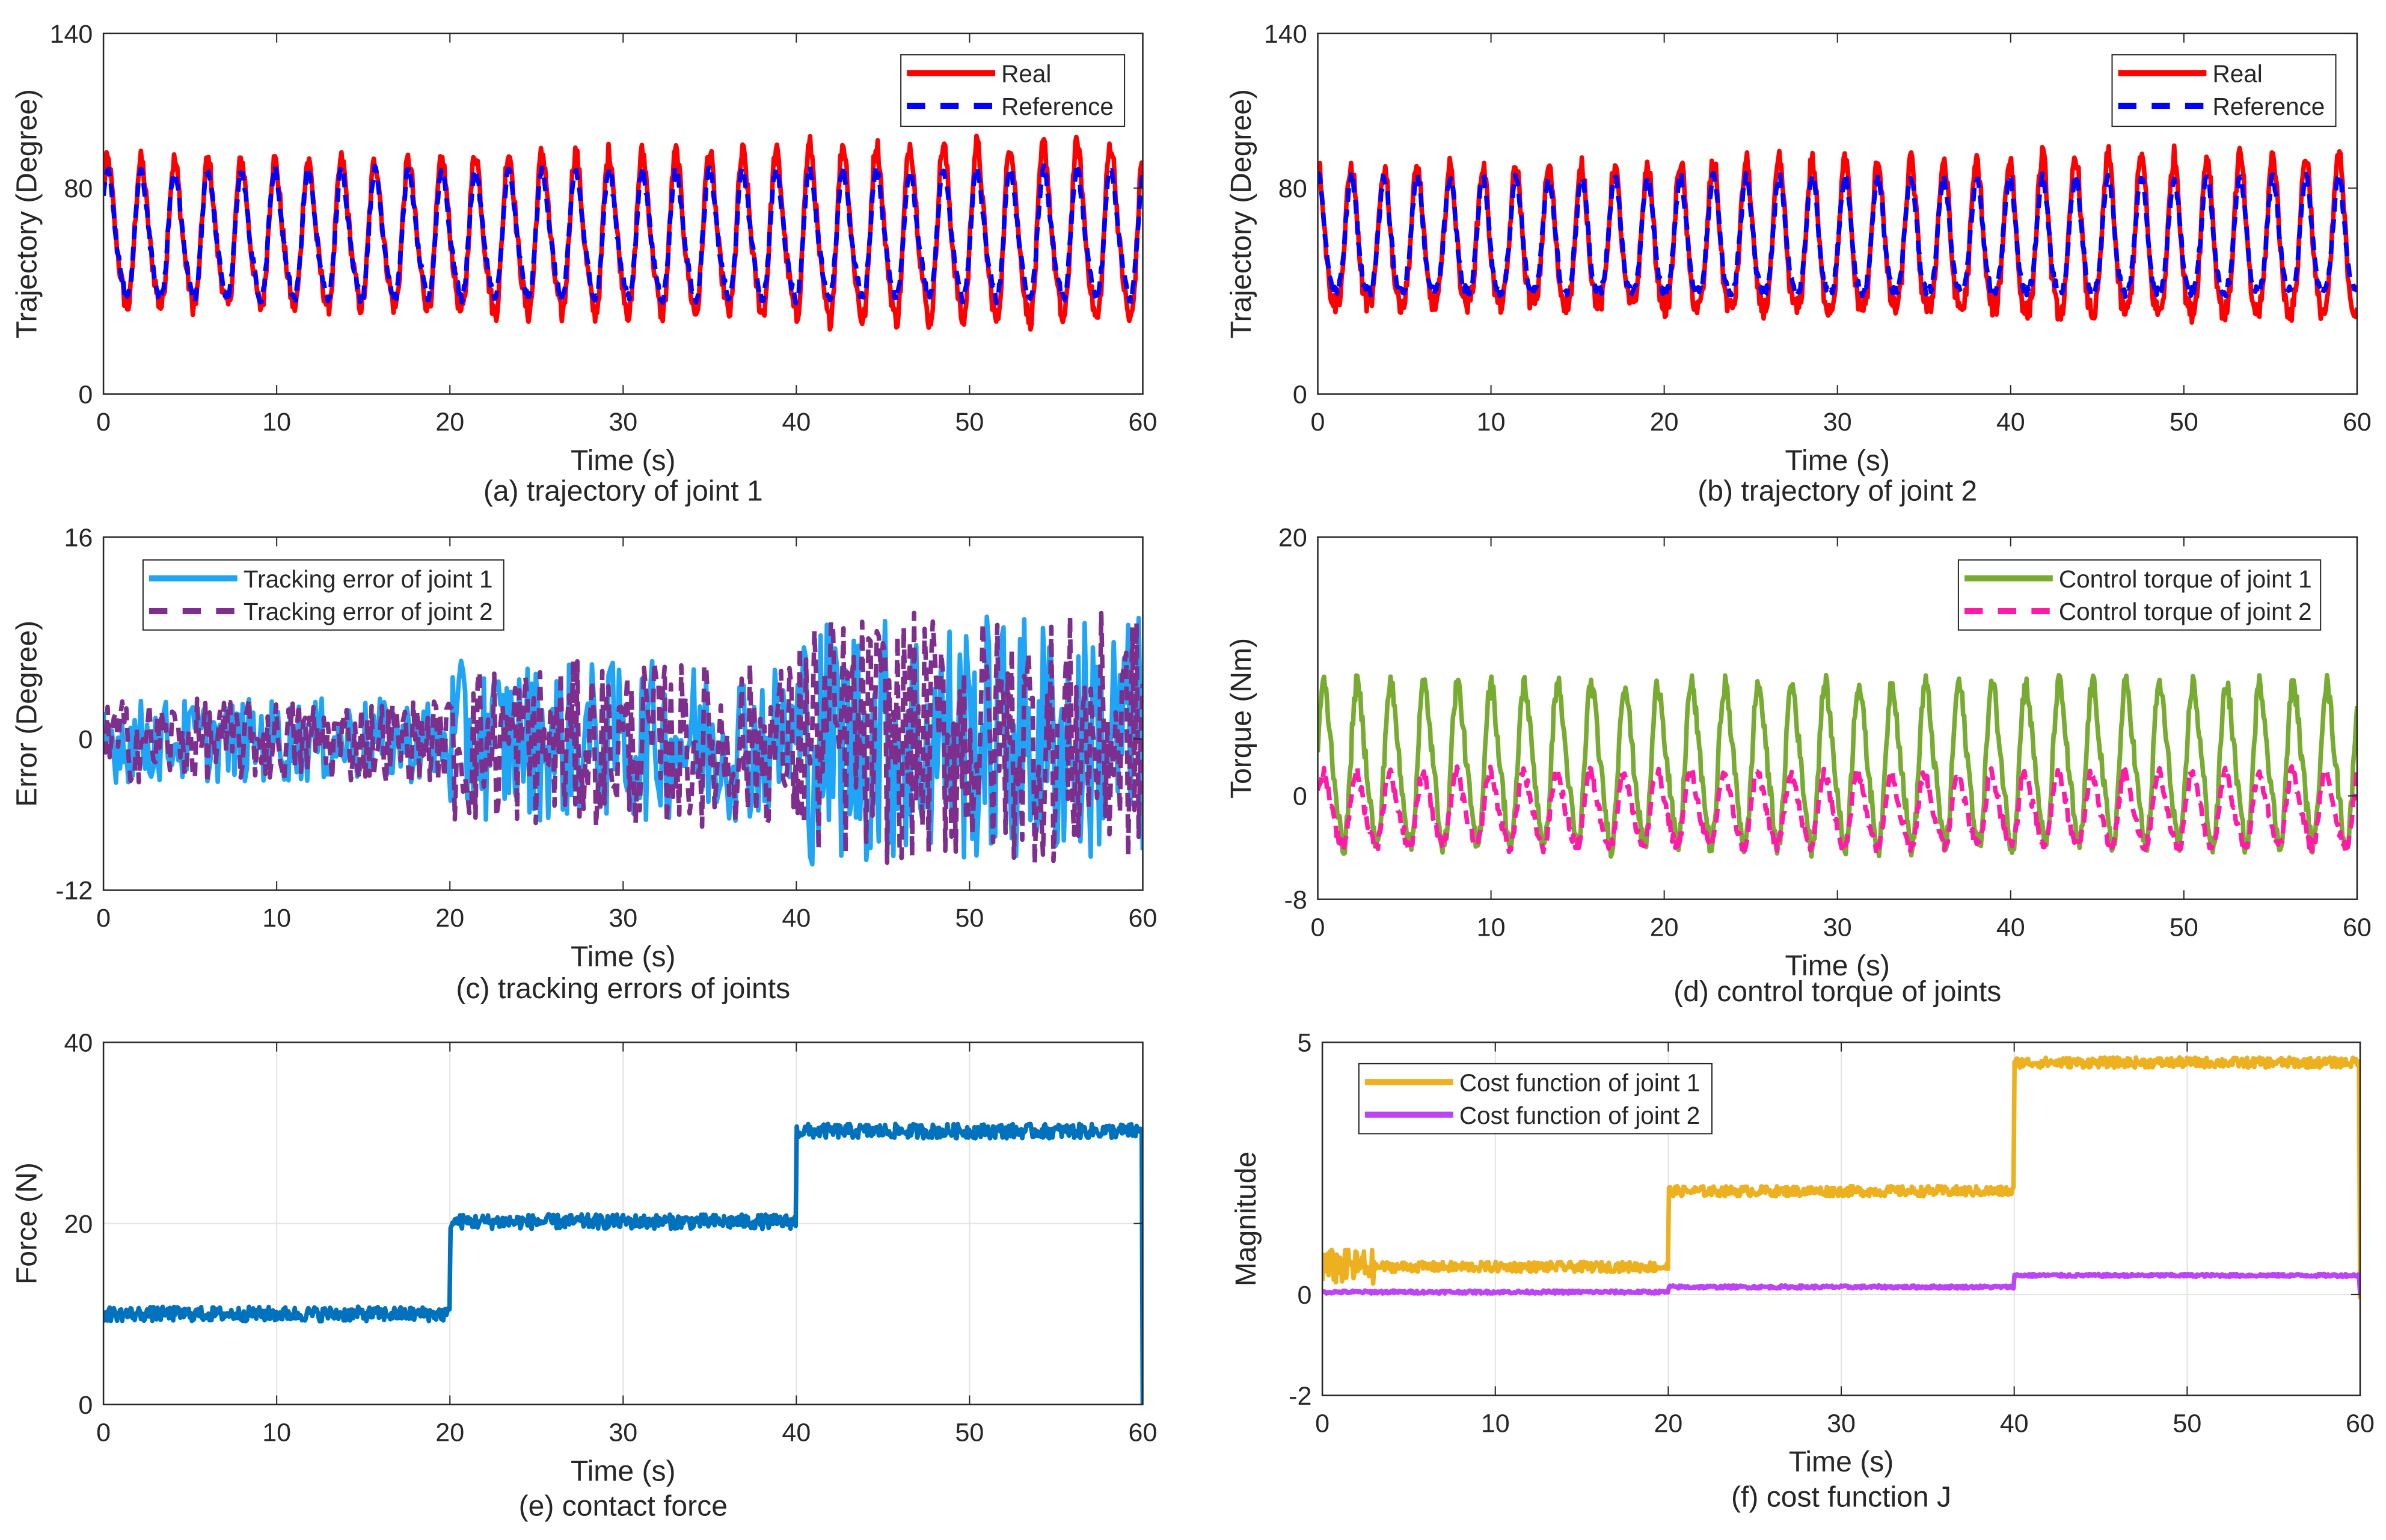 The image size is (2386, 1540). I want to click on subplot-caption: (e) contact force, so click(623, 1506).